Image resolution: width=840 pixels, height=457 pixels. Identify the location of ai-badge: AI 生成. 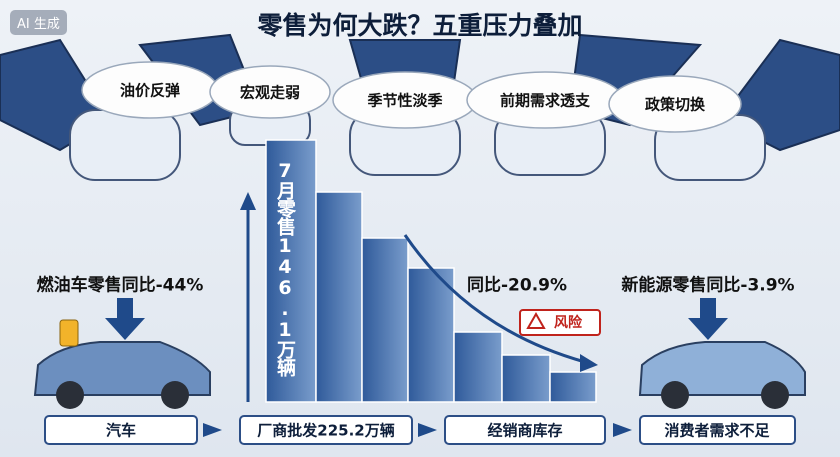
(38, 22).